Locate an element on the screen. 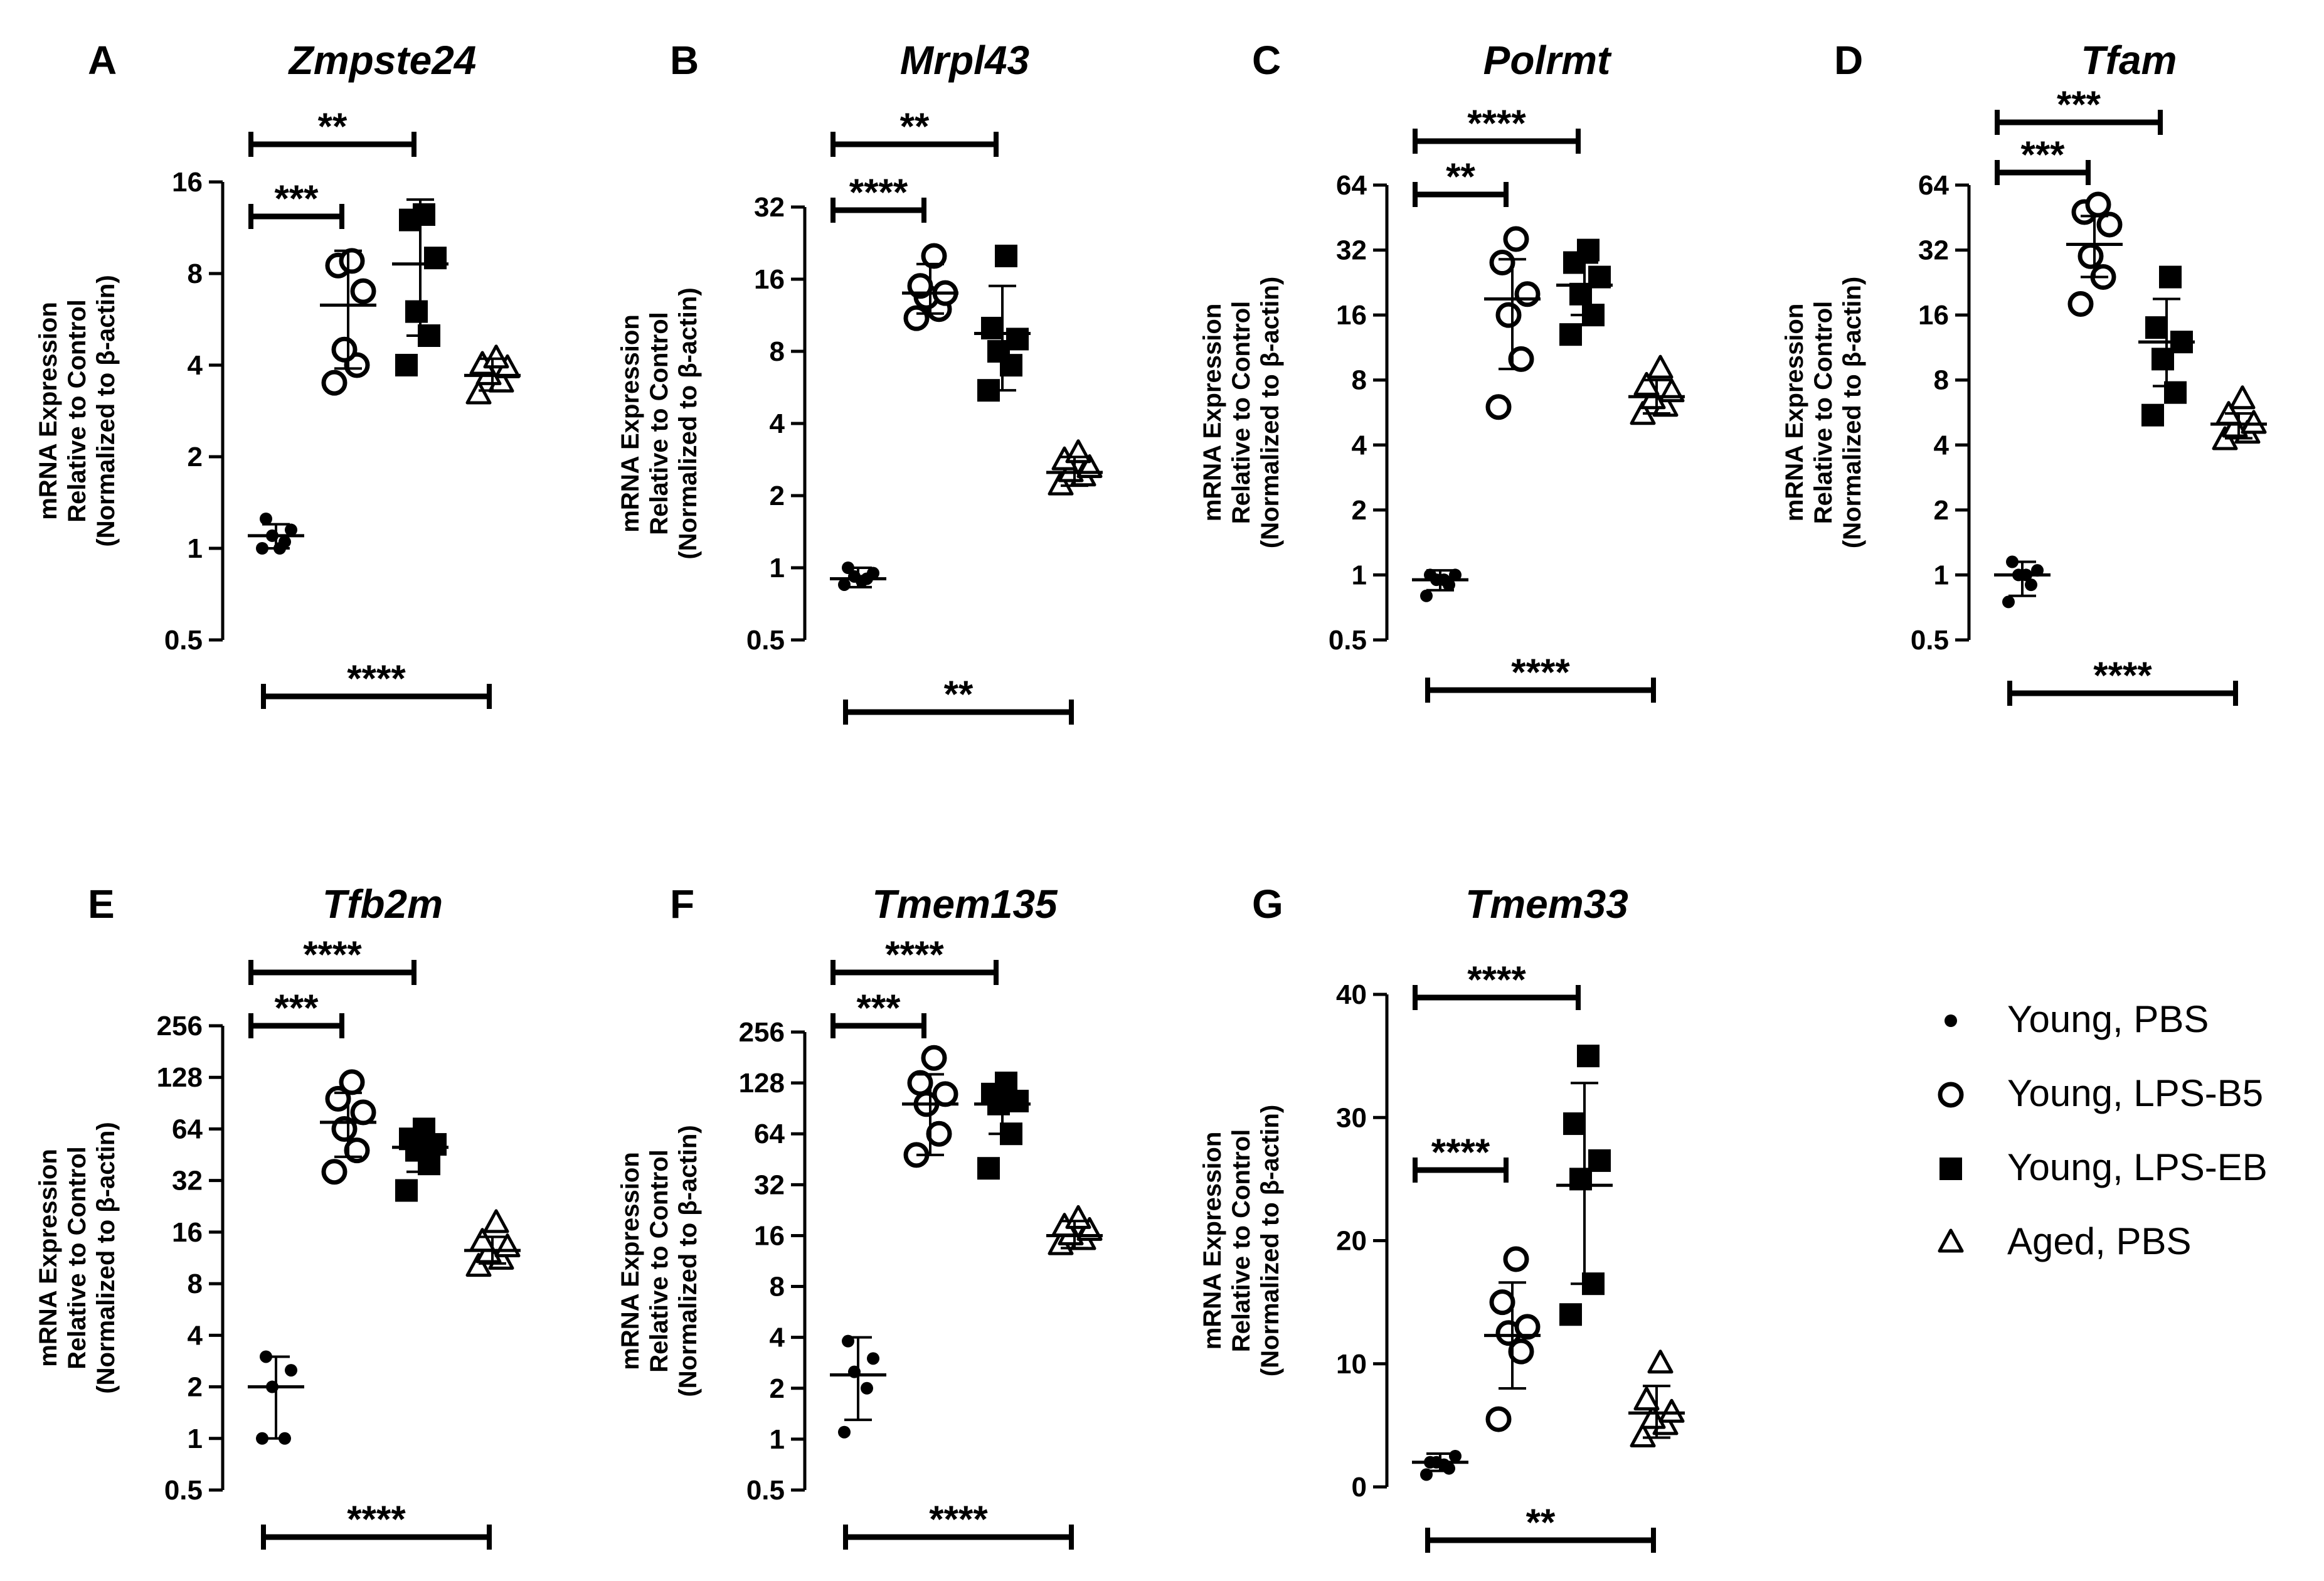 This screenshot has width=2324, height=1581. panel-title: Tmem33 is located at coordinates (1546, 904).